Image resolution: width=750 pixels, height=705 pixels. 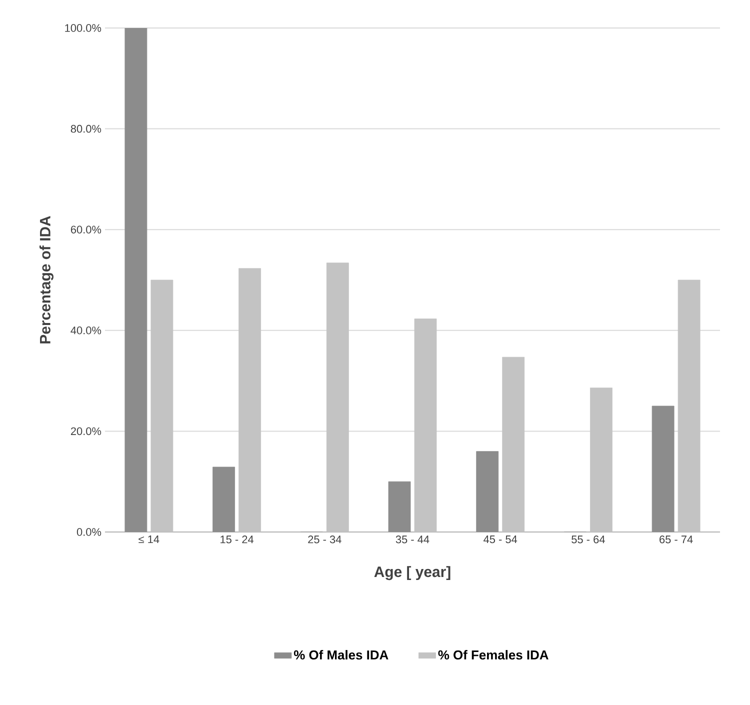 What do you see at coordinates (89, 532) in the screenshot?
I see `y-tick-label: 0.0%` at bounding box center [89, 532].